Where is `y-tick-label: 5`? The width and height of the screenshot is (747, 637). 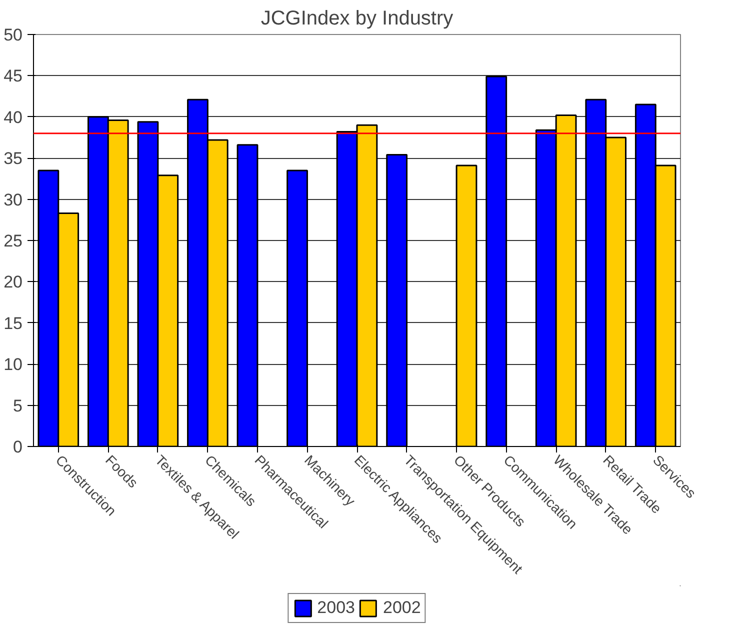 y-tick-label: 5 is located at coordinates (18, 406).